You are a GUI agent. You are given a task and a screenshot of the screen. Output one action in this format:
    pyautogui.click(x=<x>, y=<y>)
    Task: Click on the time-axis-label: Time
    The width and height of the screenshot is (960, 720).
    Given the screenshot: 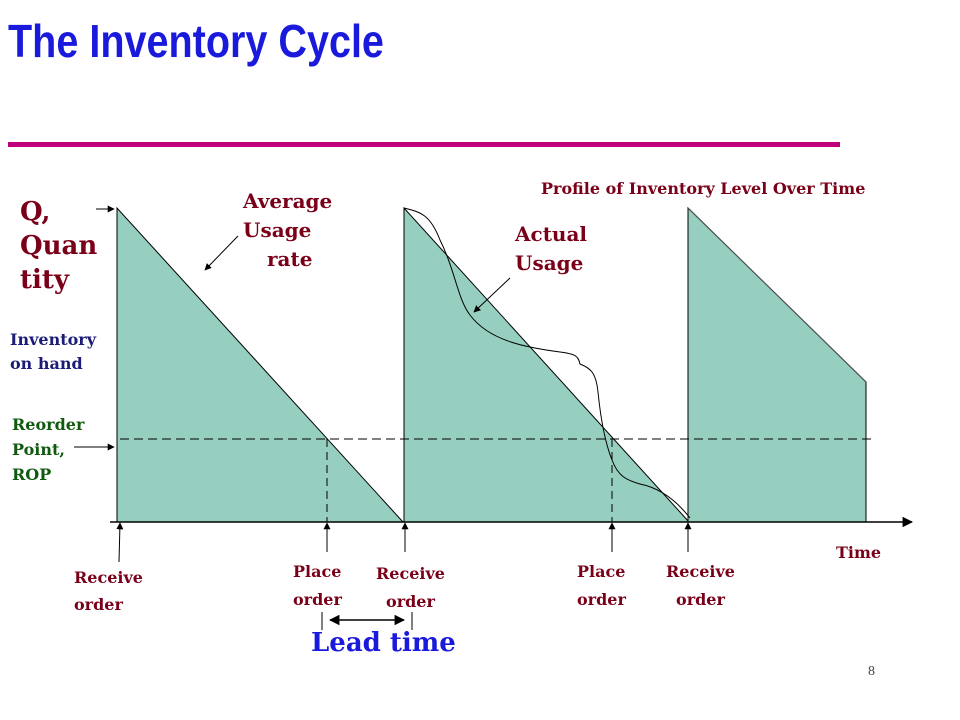 What is the action you would take?
    pyautogui.click(x=859, y=552)
    